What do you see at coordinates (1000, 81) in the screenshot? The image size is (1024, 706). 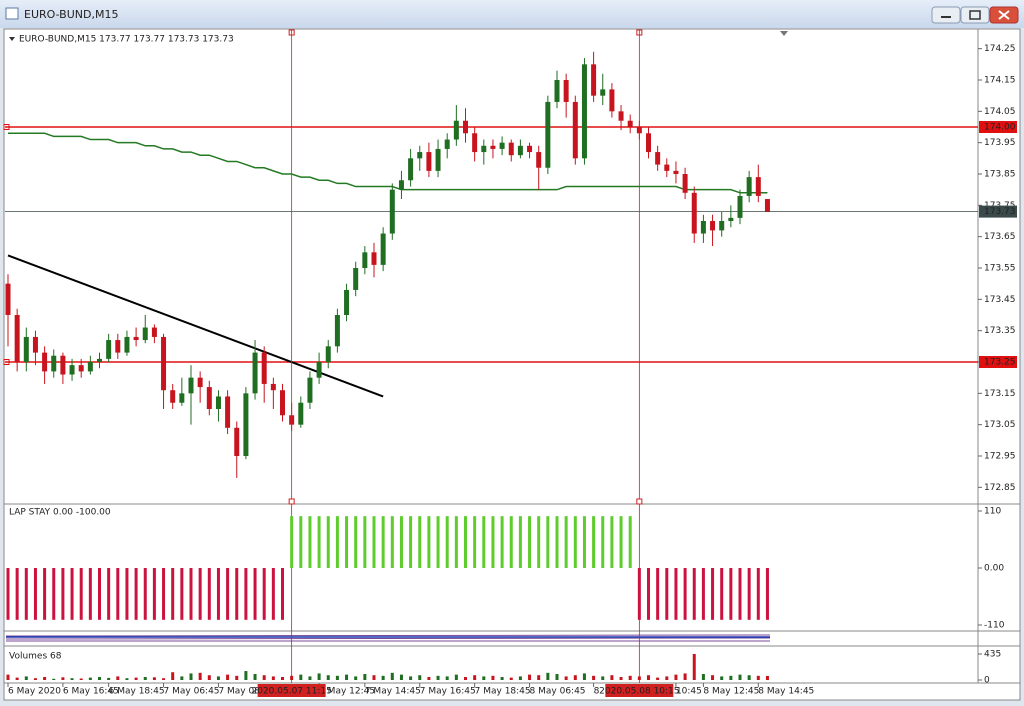 I see `y-tick-label: 174.15` at bounding box center [1000, 81].